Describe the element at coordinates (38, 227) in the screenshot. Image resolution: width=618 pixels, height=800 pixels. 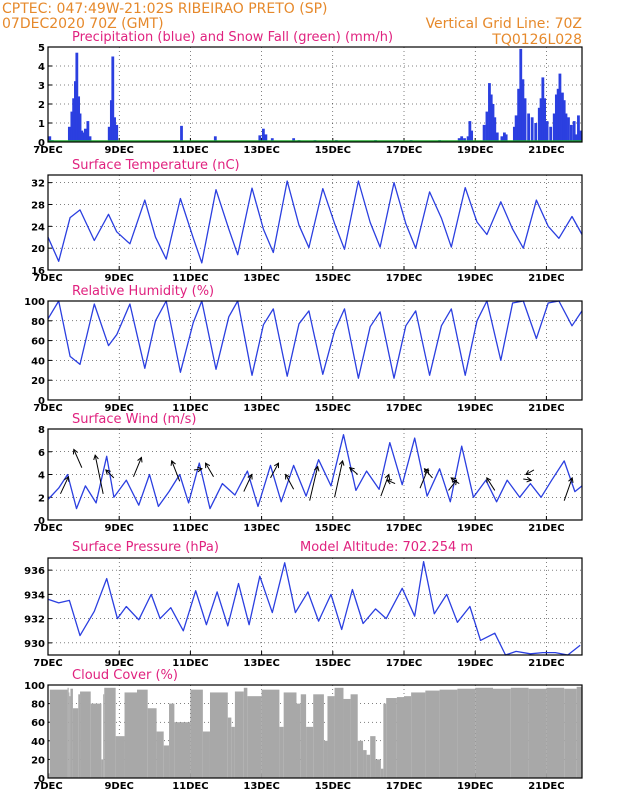
I see `y-tick-label: 24` at that location.